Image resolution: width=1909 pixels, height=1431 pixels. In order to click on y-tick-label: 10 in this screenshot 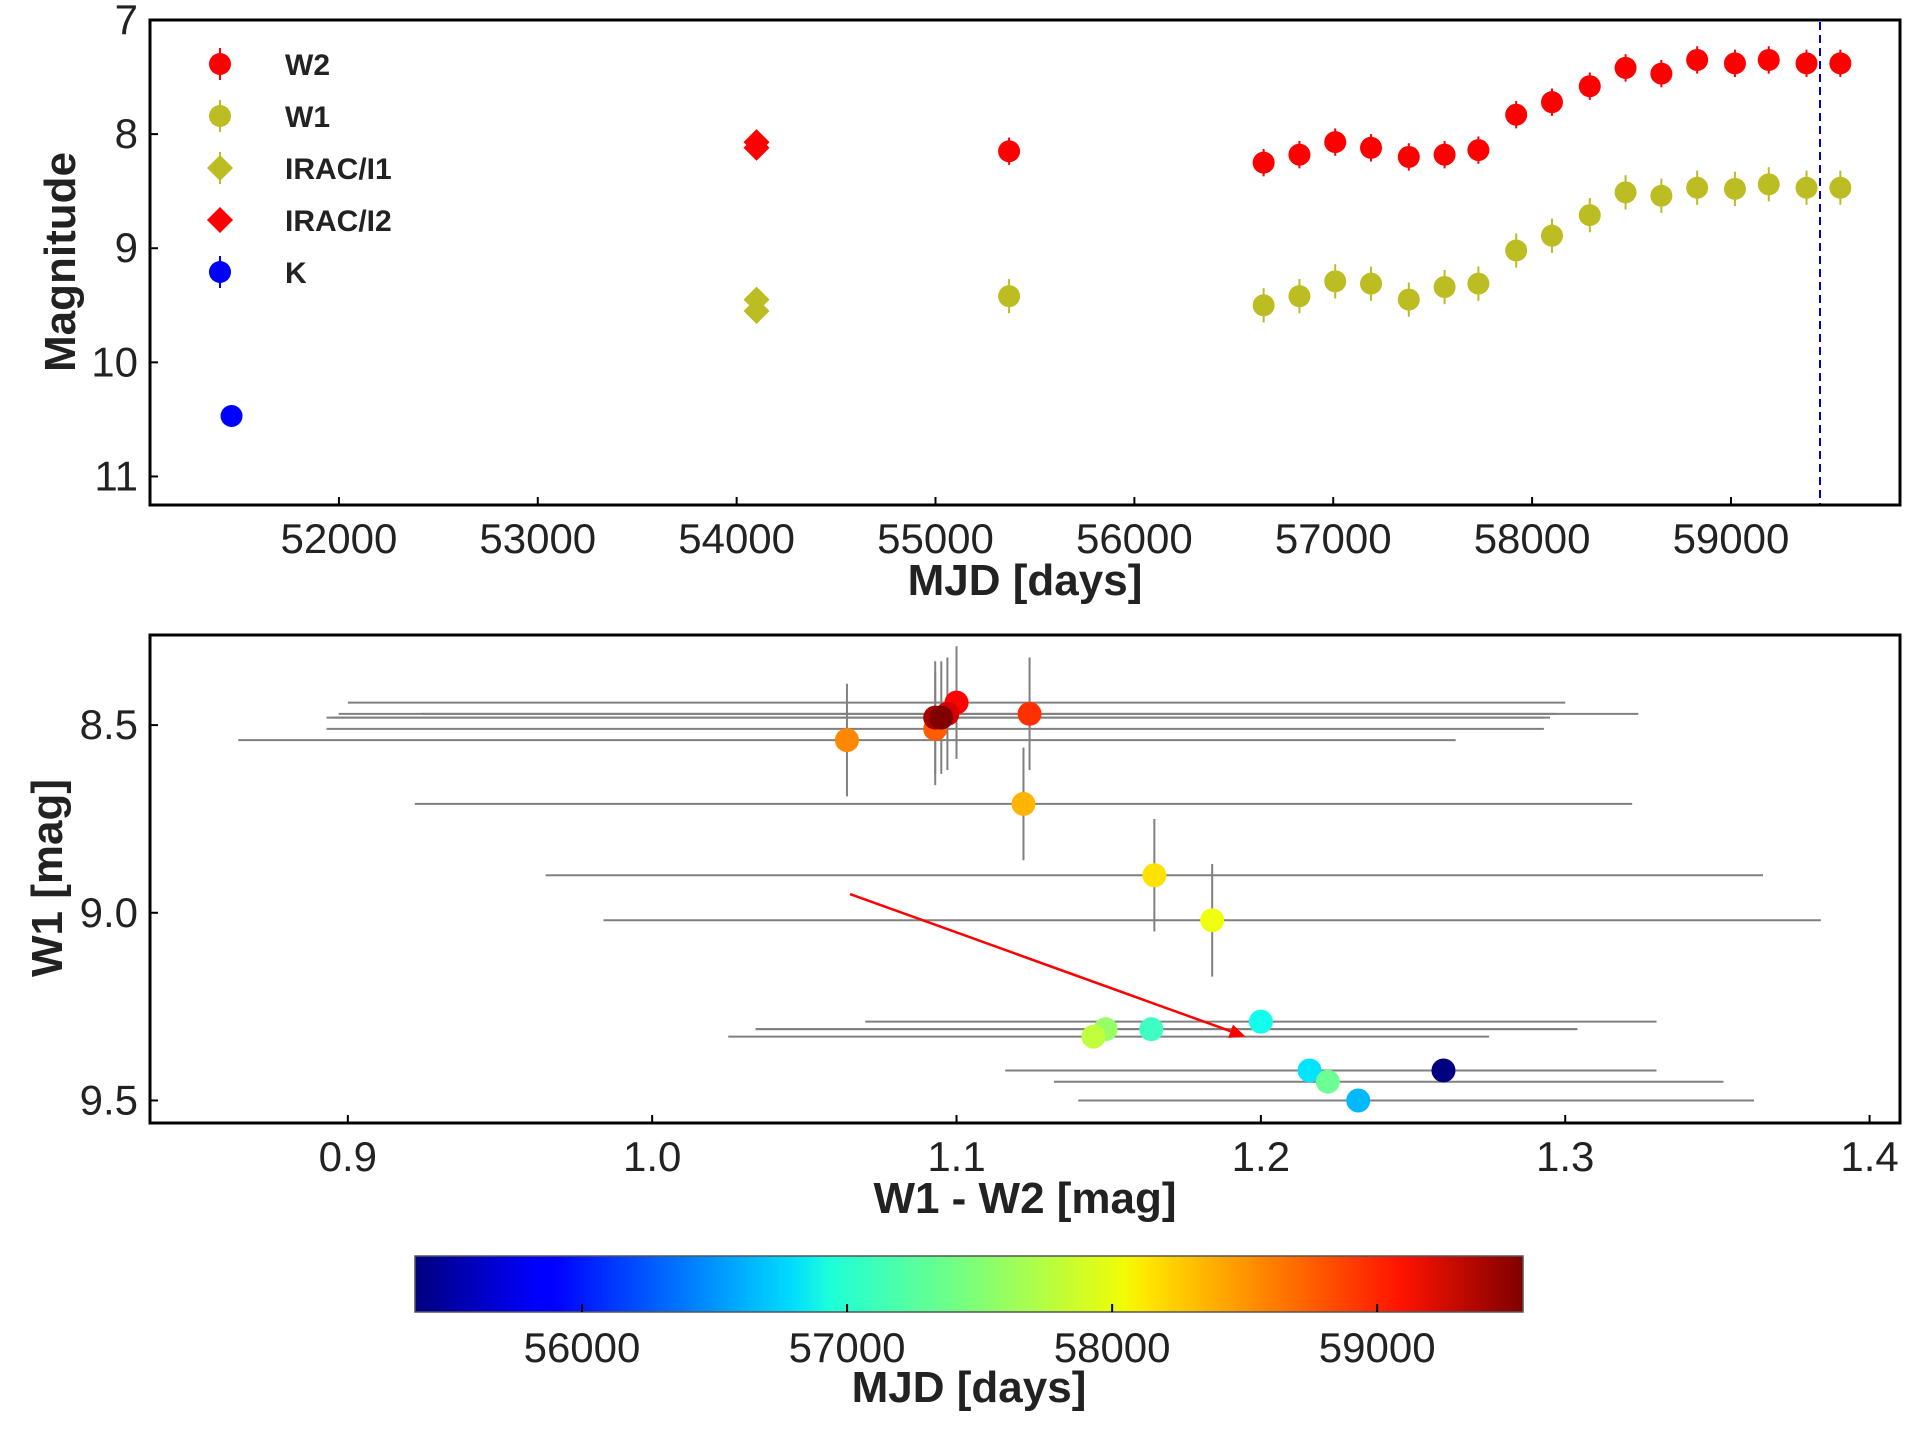, I will do `click(114, 361)`.